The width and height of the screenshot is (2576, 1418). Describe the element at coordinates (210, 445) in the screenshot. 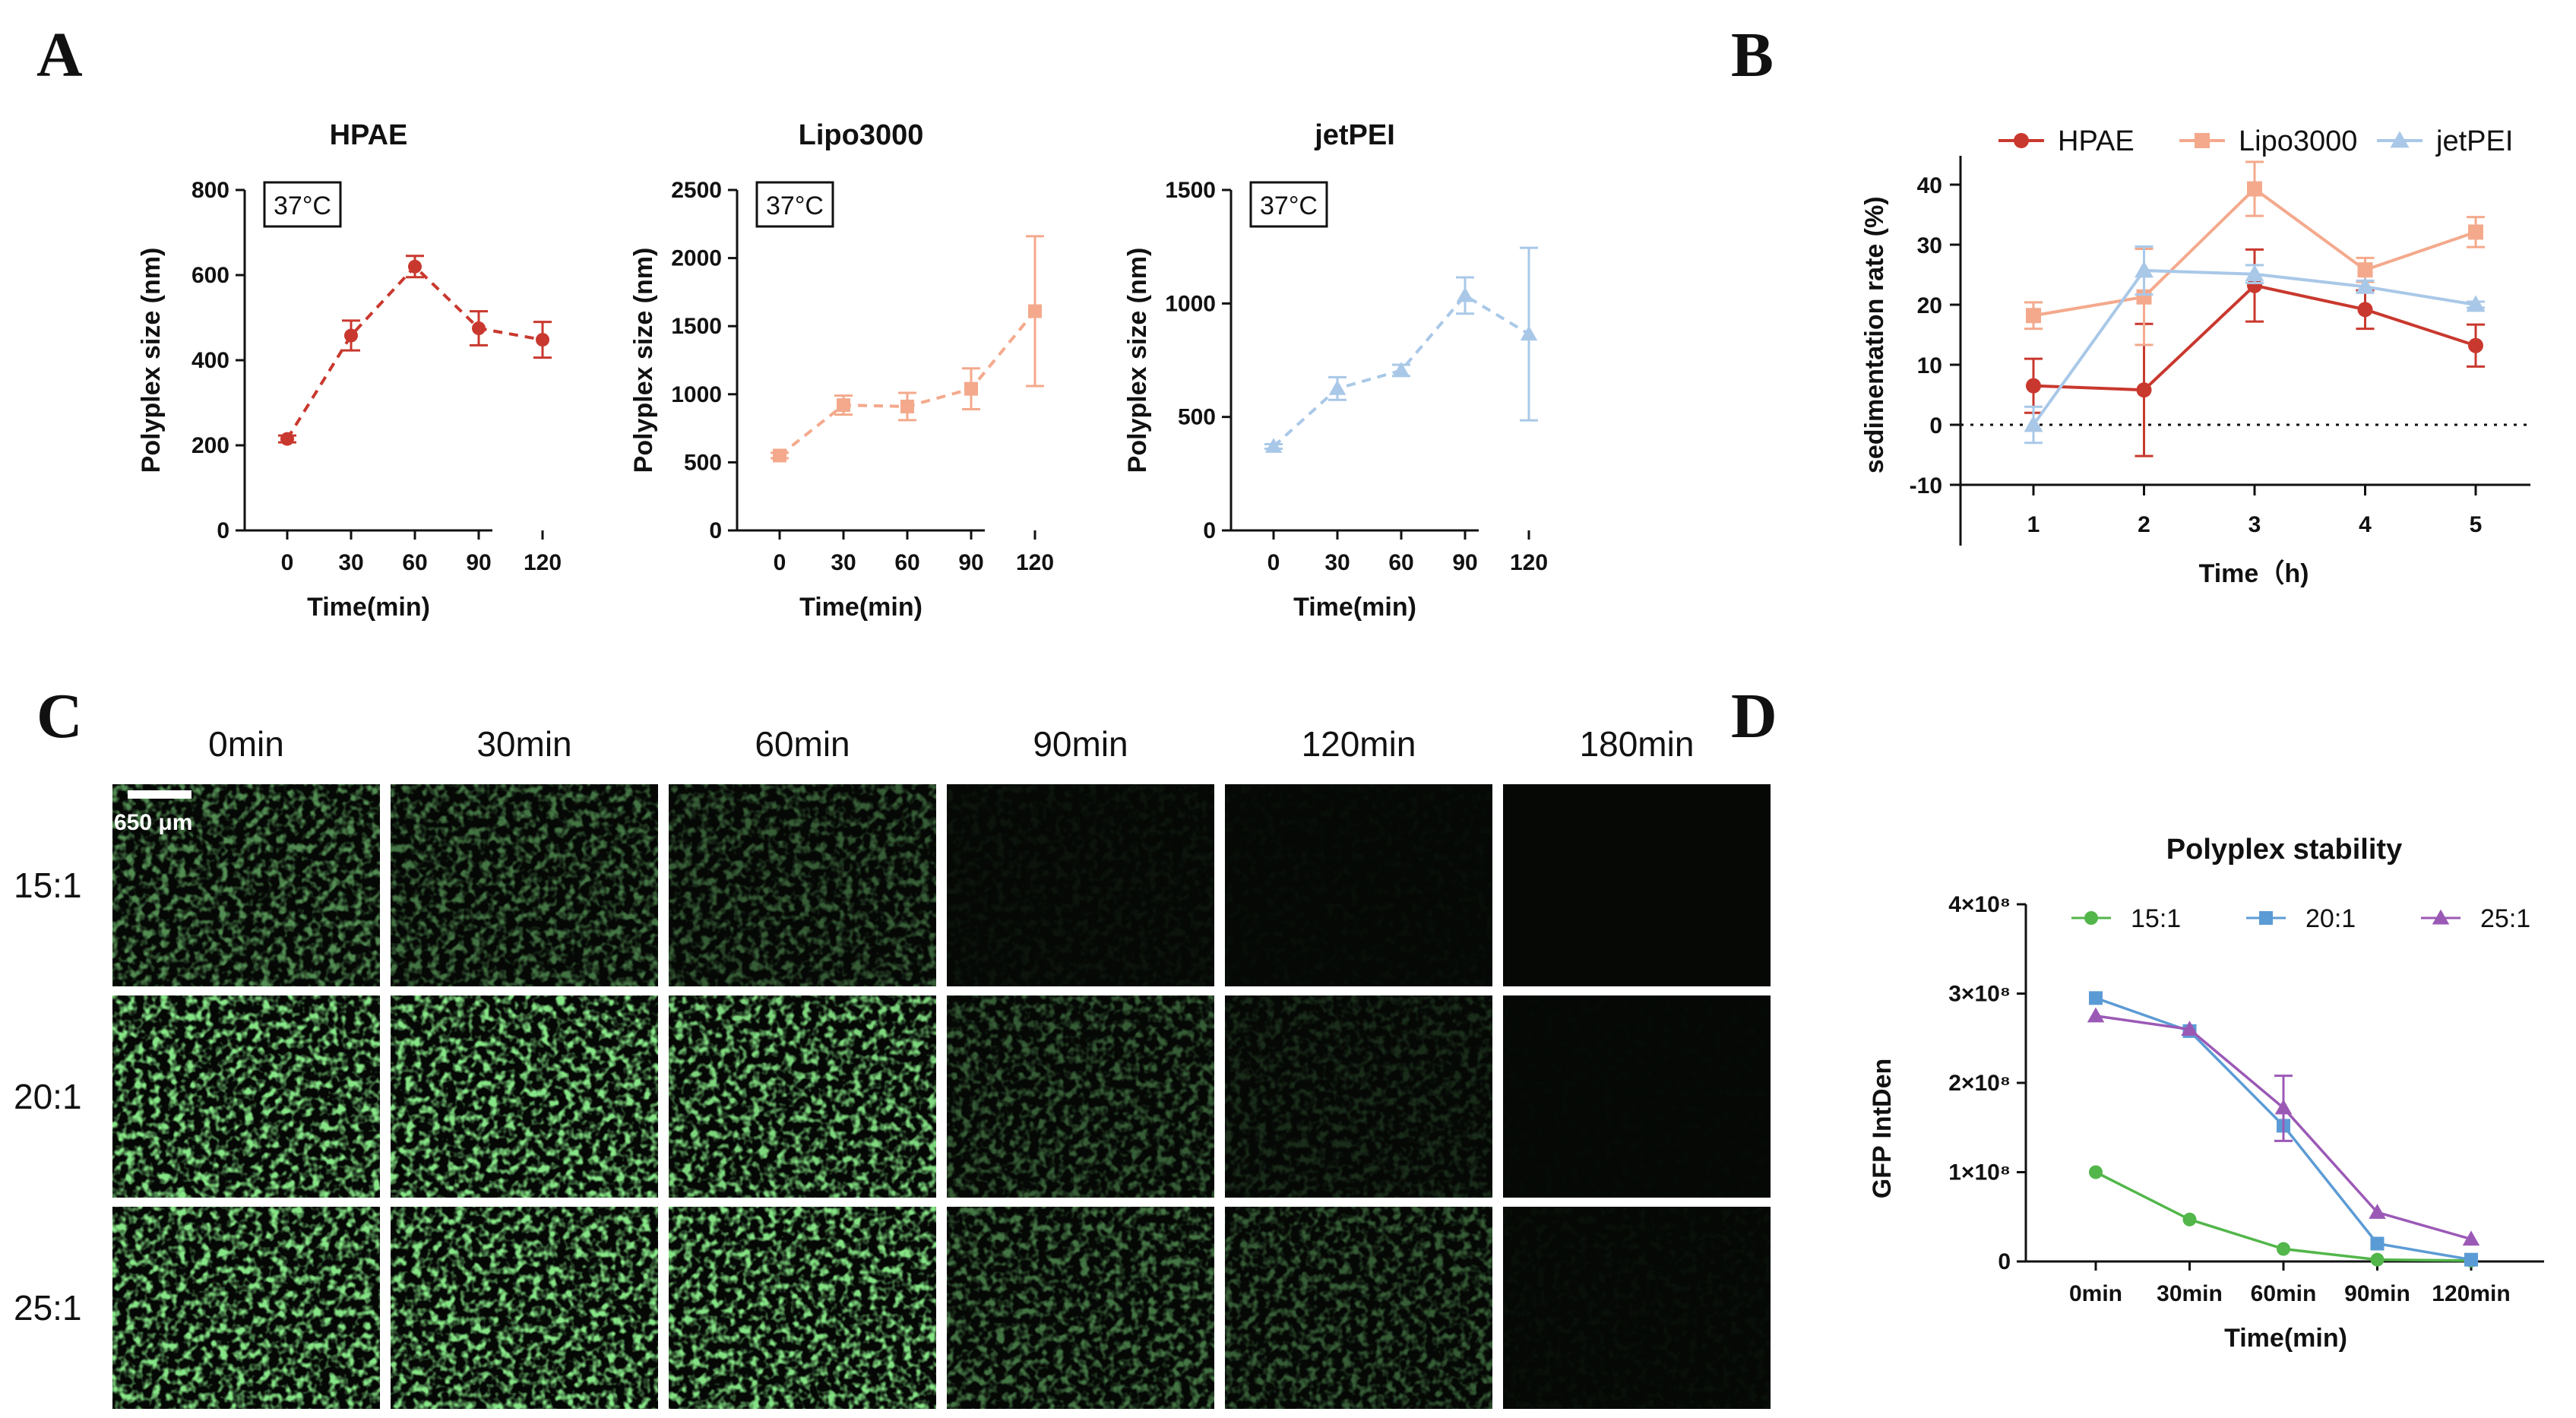

I see `y-tick-label: 200` at that location.